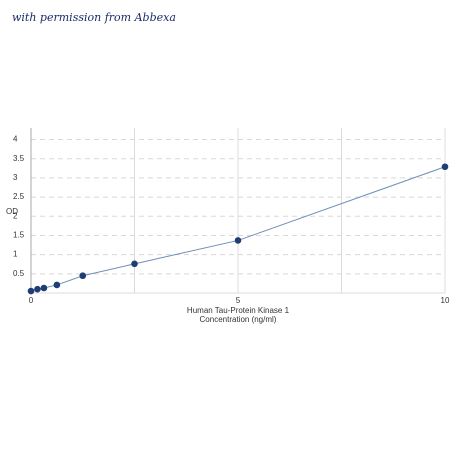 This screenshot has width=450, height=450. Describe the element at coordinates (94, 17) in the screenshot. I see `watermark: with permission from Abbexa` at that location.